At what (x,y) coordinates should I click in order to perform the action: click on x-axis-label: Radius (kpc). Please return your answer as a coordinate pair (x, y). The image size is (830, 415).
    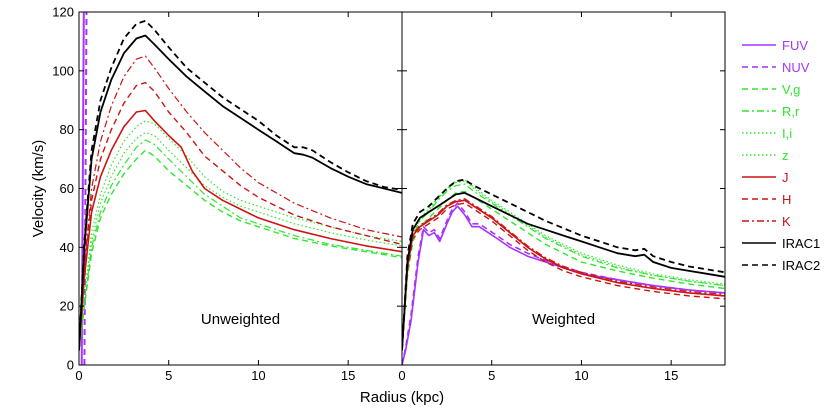
    Looking at the image, I should click on (402, 397).